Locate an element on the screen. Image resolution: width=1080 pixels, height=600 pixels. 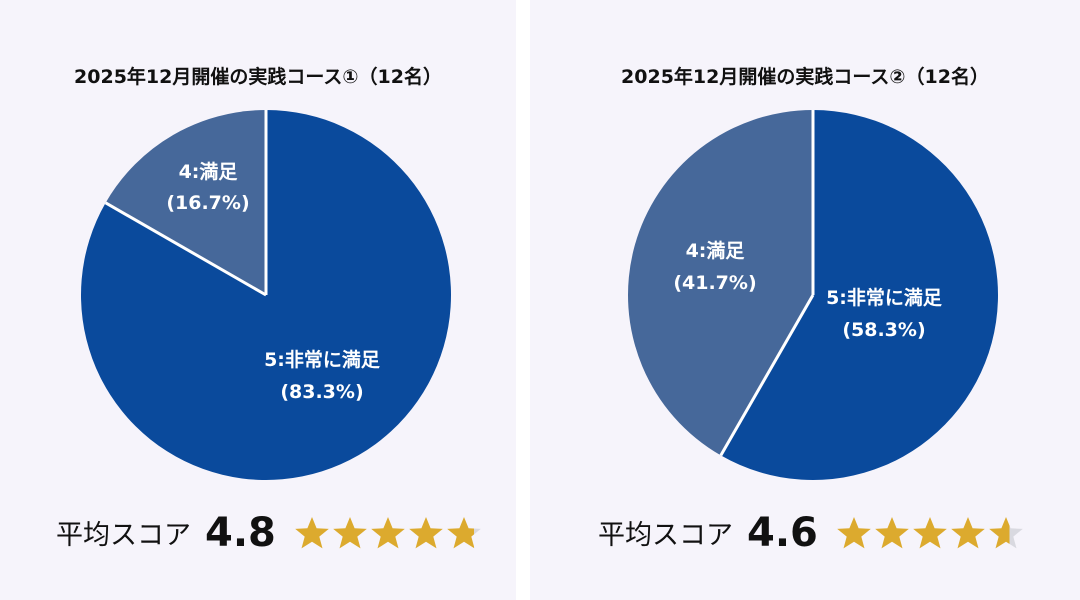
slice-pct-very-satisfied: (58.3%) is located at coordinates (883, 330).